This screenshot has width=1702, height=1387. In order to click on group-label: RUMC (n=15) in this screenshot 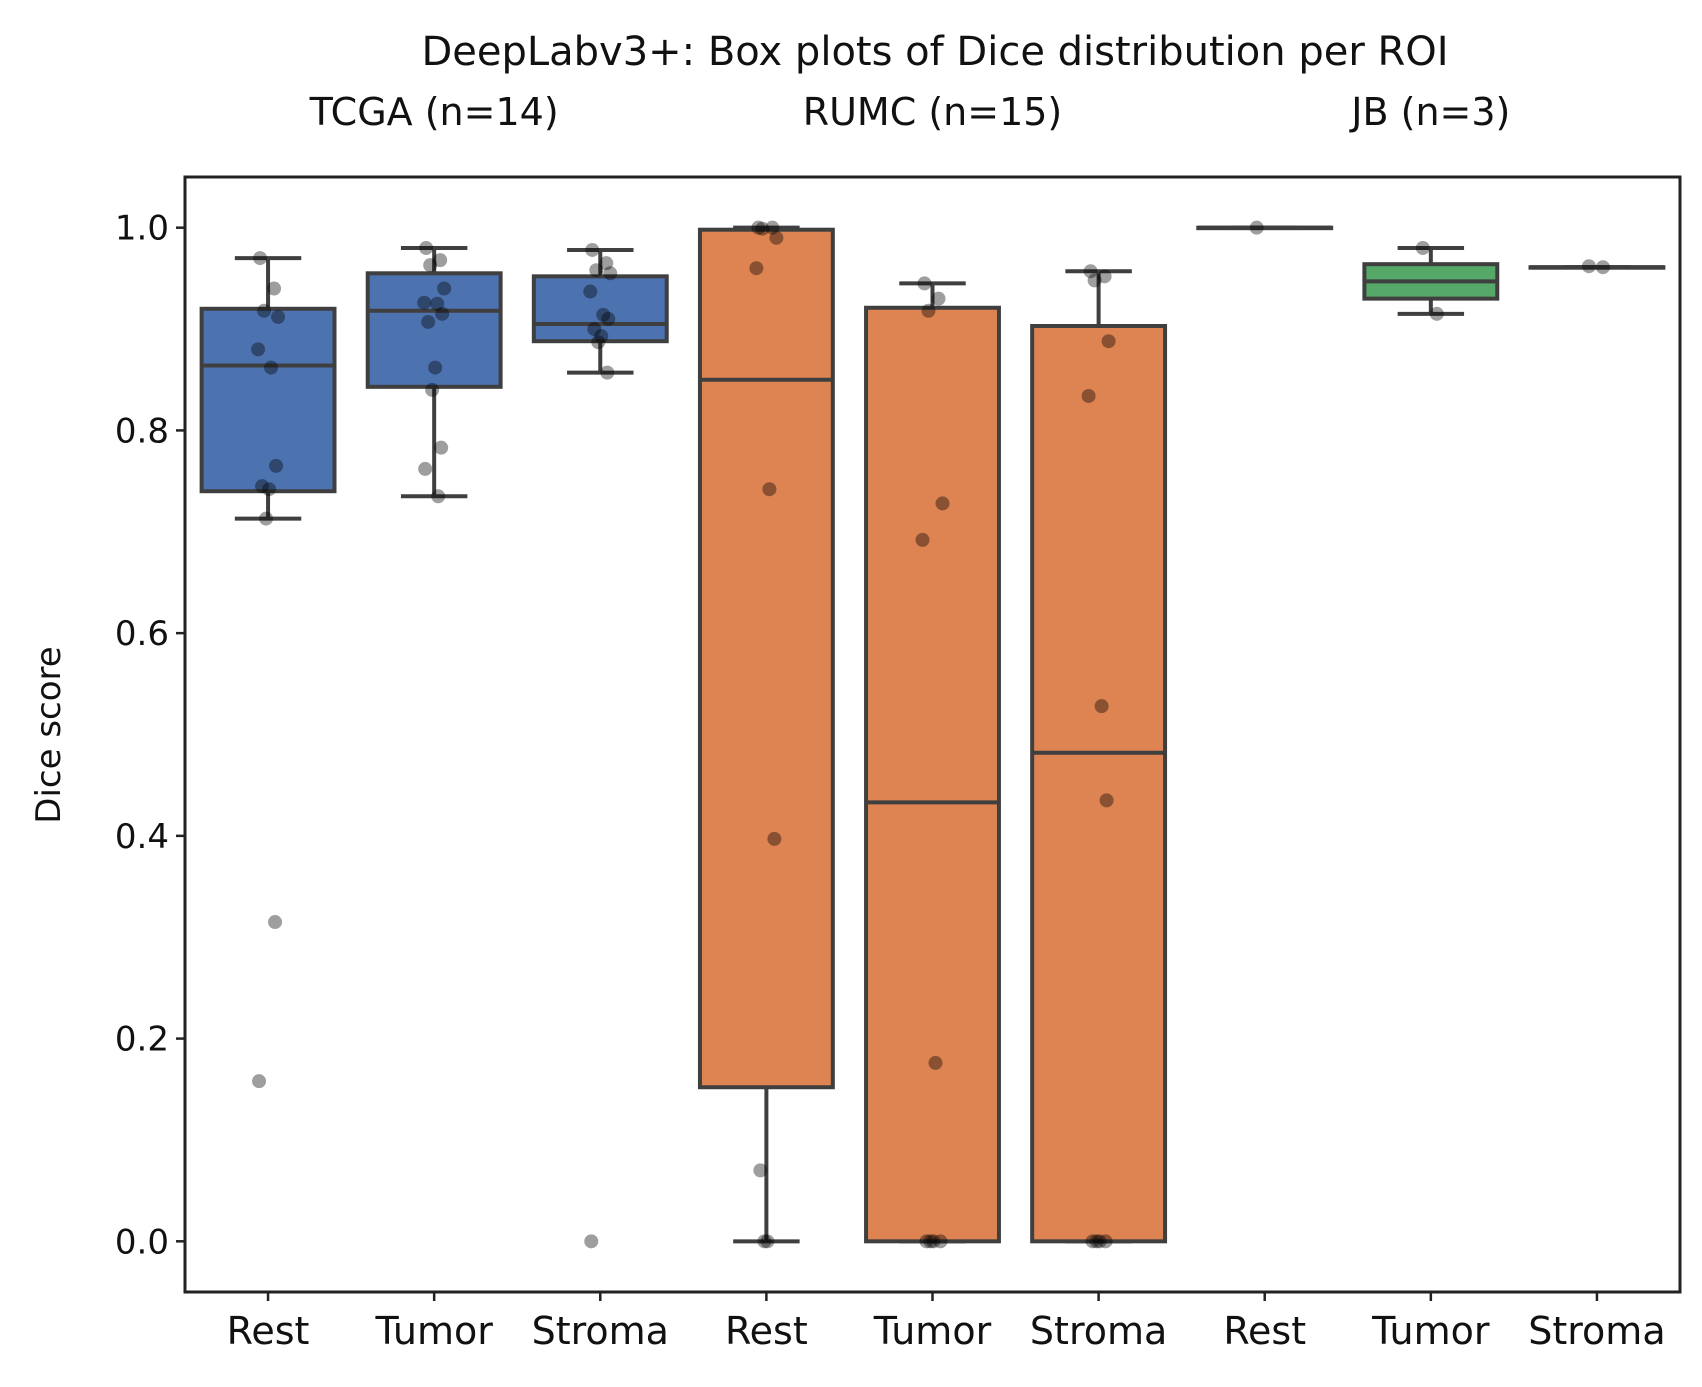, I will do `click(933, 112)`.